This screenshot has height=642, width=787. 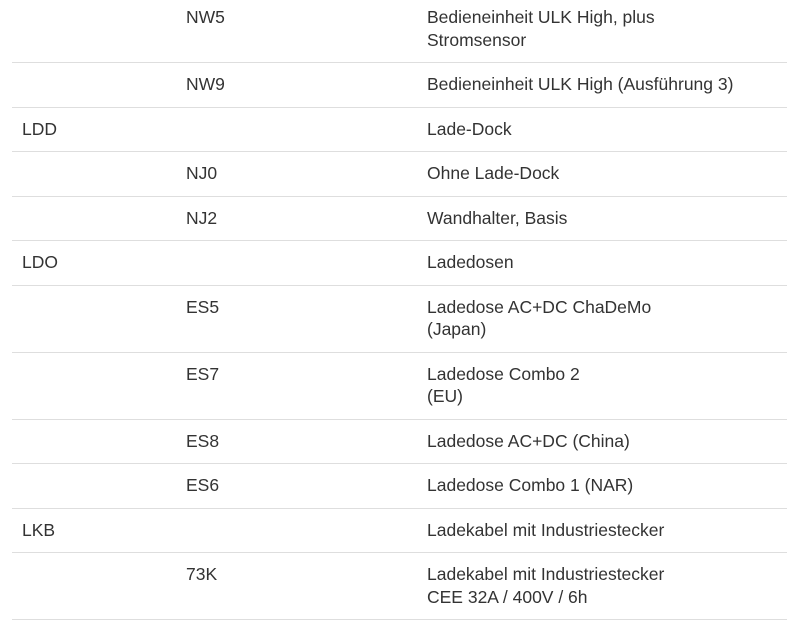 I want to click on table-row: NW9 Bedieneinheit ULK High (Ausführung 3), so click(x=399, y=85).